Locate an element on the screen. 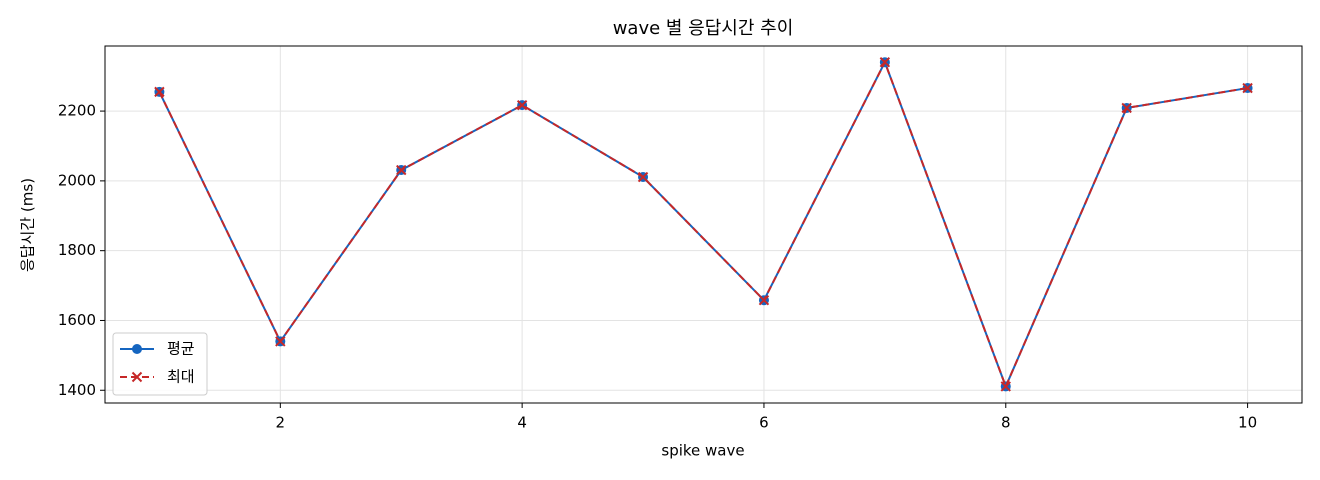  legend-label: 최대 is located at coordinates (181, 377).